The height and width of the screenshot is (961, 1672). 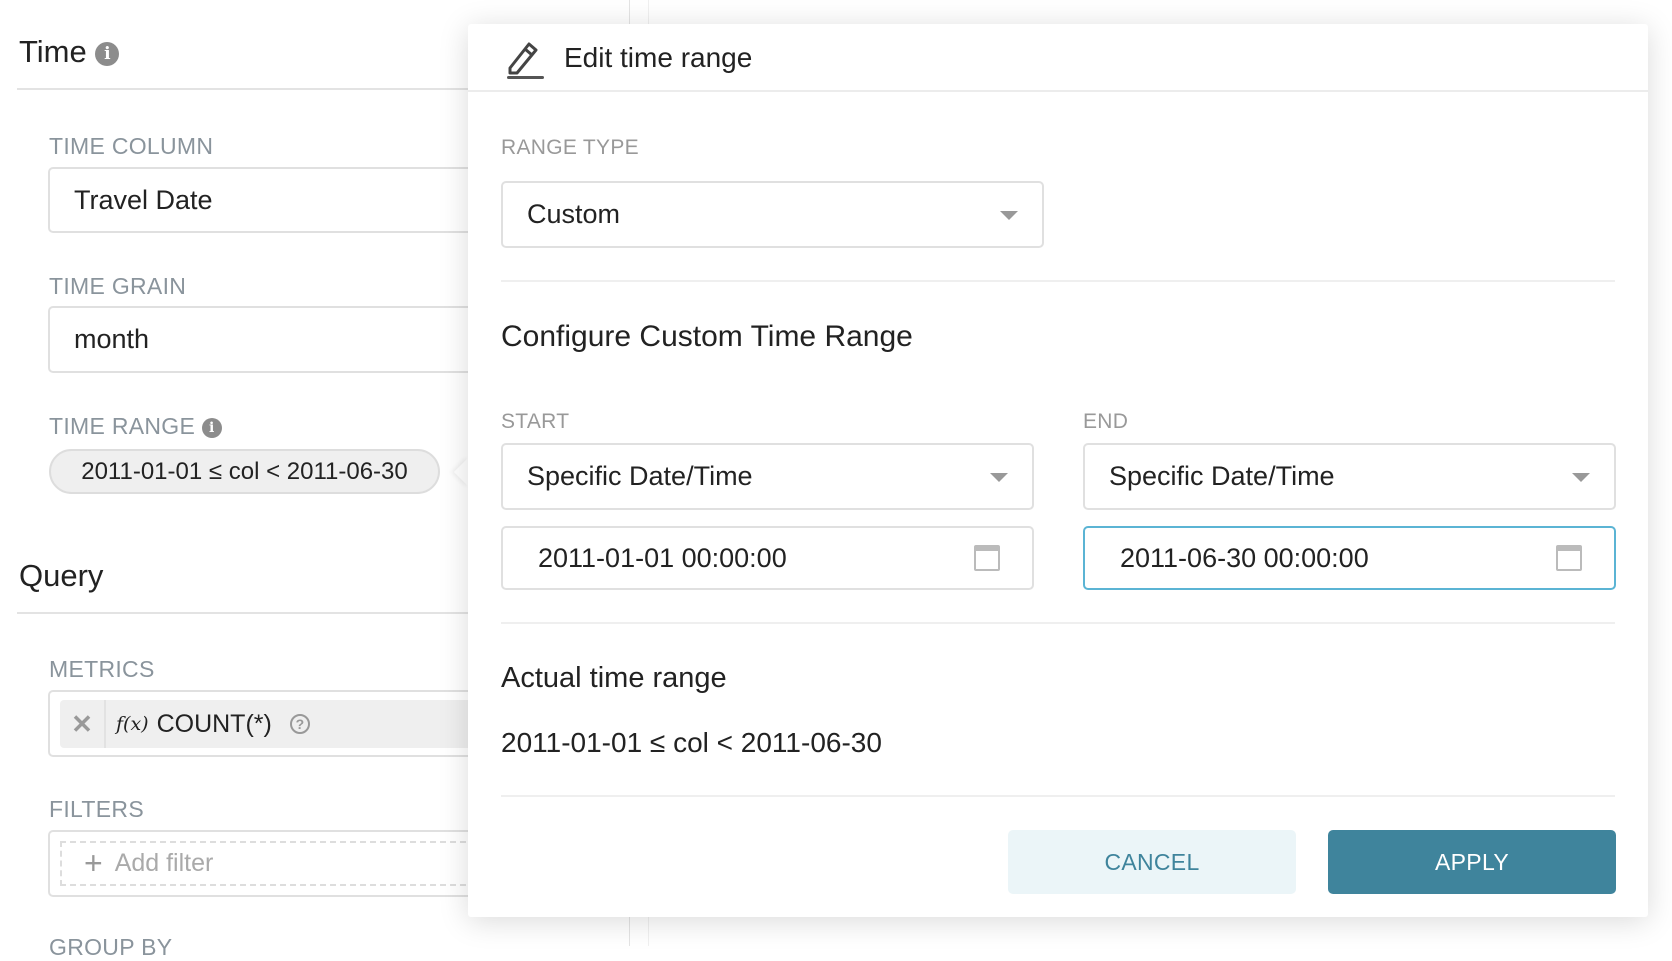 What do you see at coordinates (61, 575) in the screenshot?
I see `query-section-title: Query` at bounding box center [61, 575].